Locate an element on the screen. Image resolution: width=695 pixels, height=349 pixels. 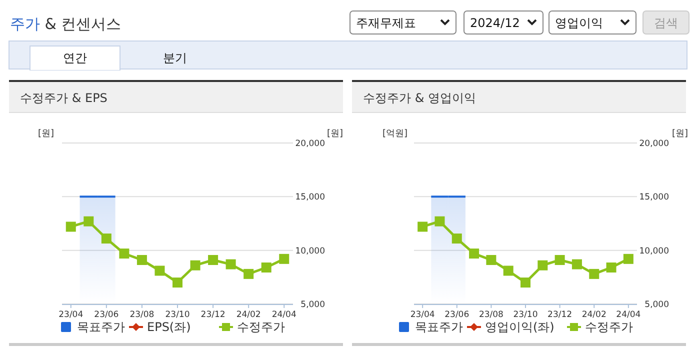
legend-label: 영업이익(좌) is located at coordinates (519, 327).